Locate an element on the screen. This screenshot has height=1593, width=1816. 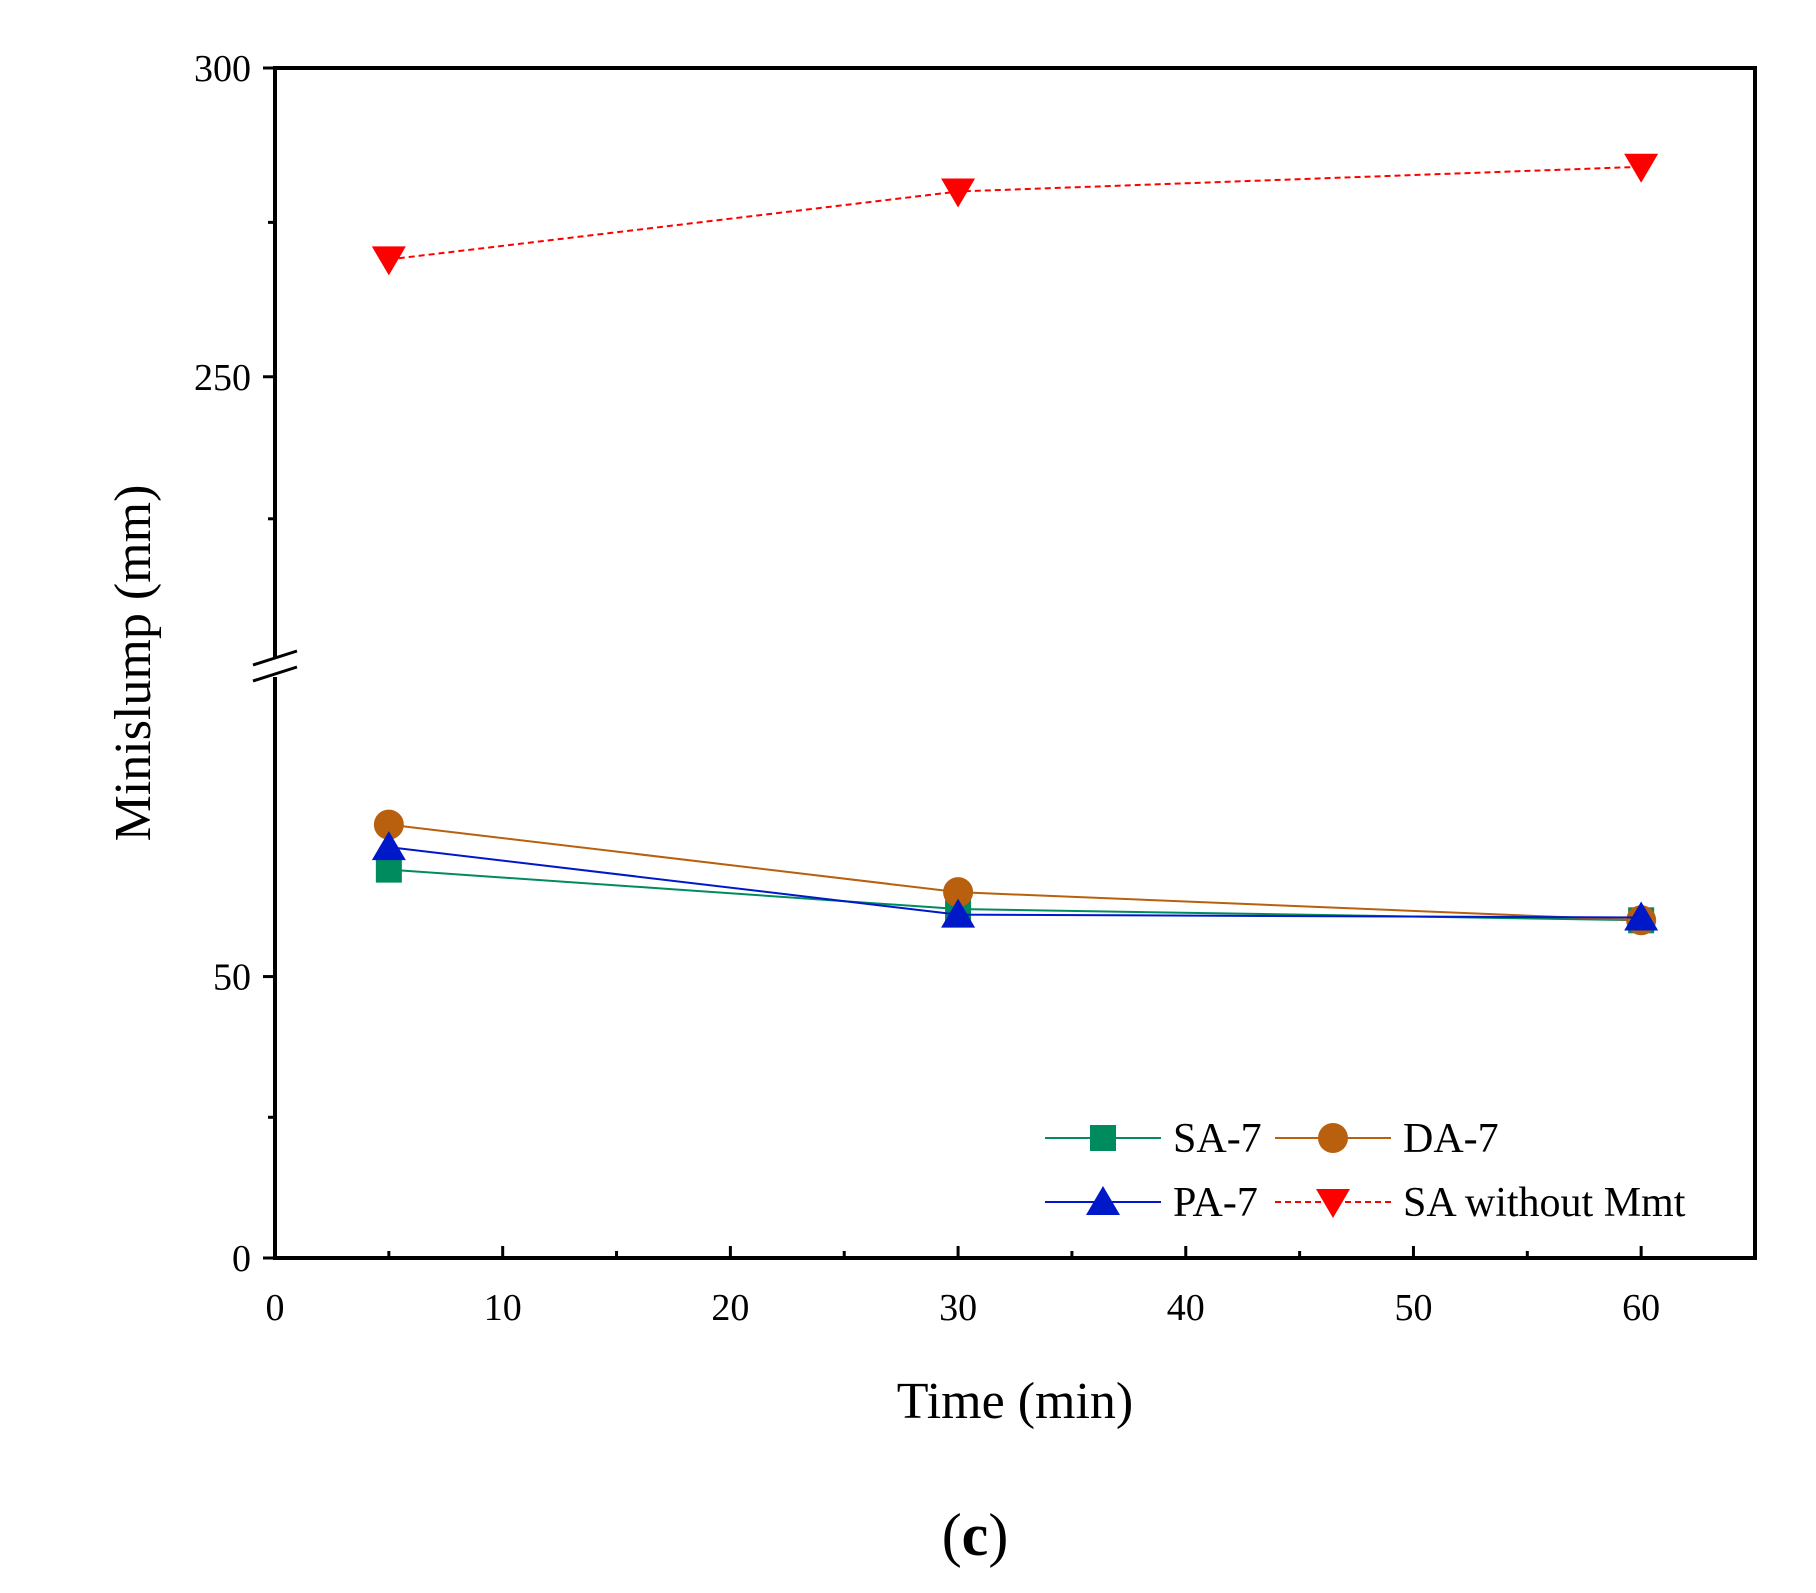
legend-item: PA-7 is located at coordinates (1151, 1203).